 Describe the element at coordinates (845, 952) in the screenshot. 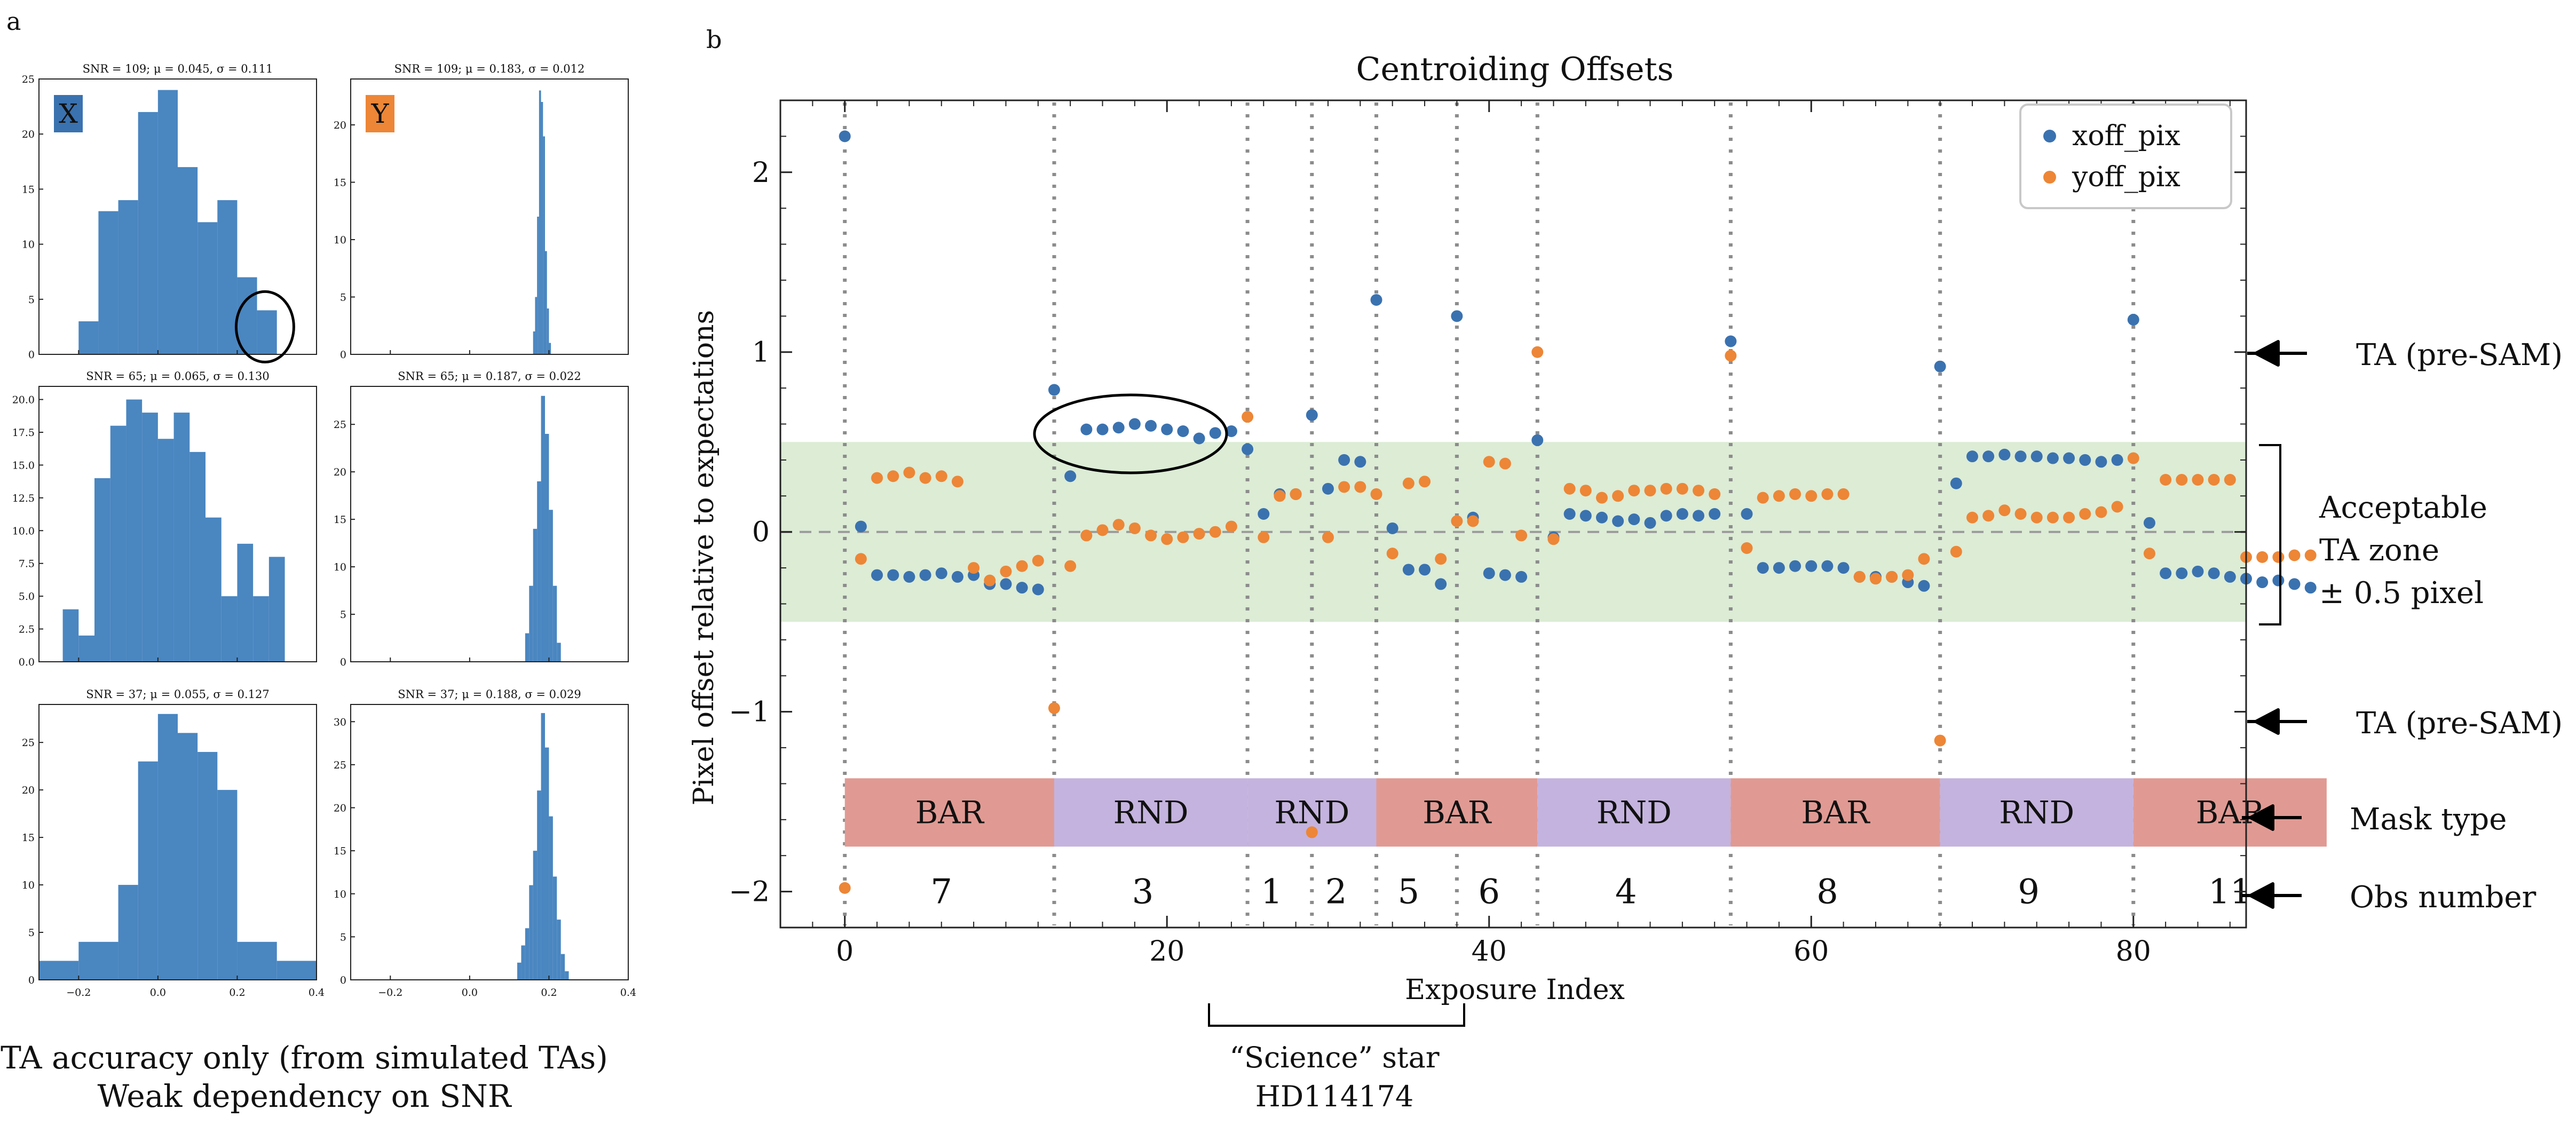

I see `x-tick-label: 0` at that location.